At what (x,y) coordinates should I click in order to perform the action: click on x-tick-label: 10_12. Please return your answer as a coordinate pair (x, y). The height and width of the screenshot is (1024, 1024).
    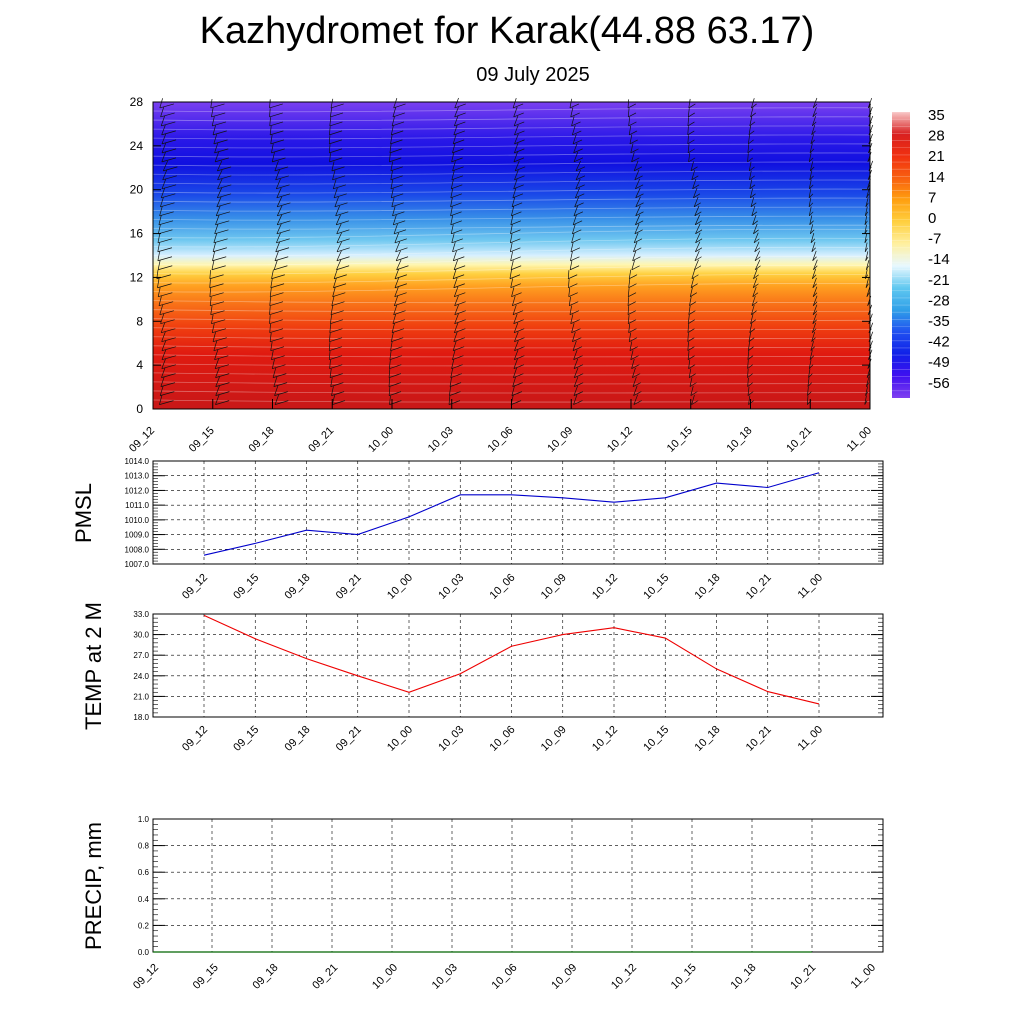
    Looking at the image, I should click on (620, 440).